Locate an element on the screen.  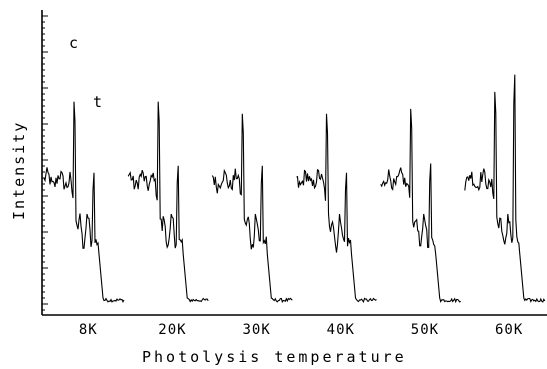
x-tick-label: 60K is located at coordinates (509, 330).